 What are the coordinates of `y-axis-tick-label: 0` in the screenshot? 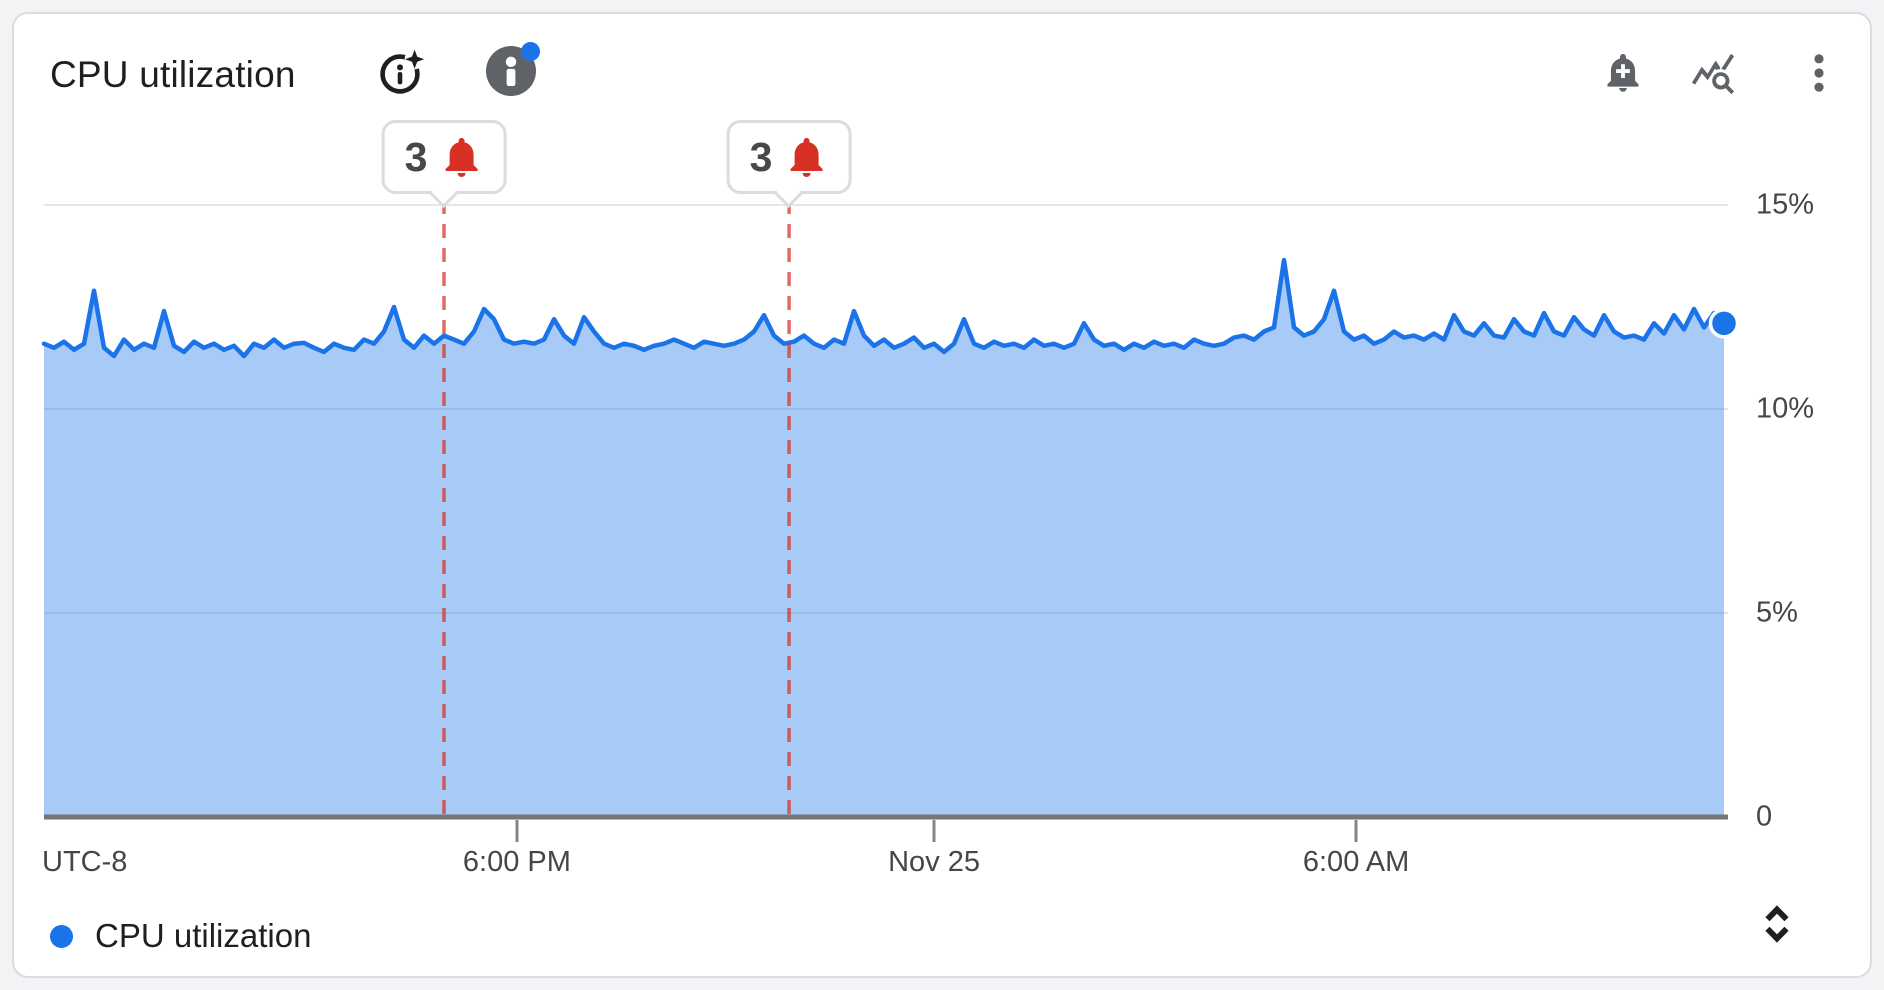 It's located at (1764, 816).